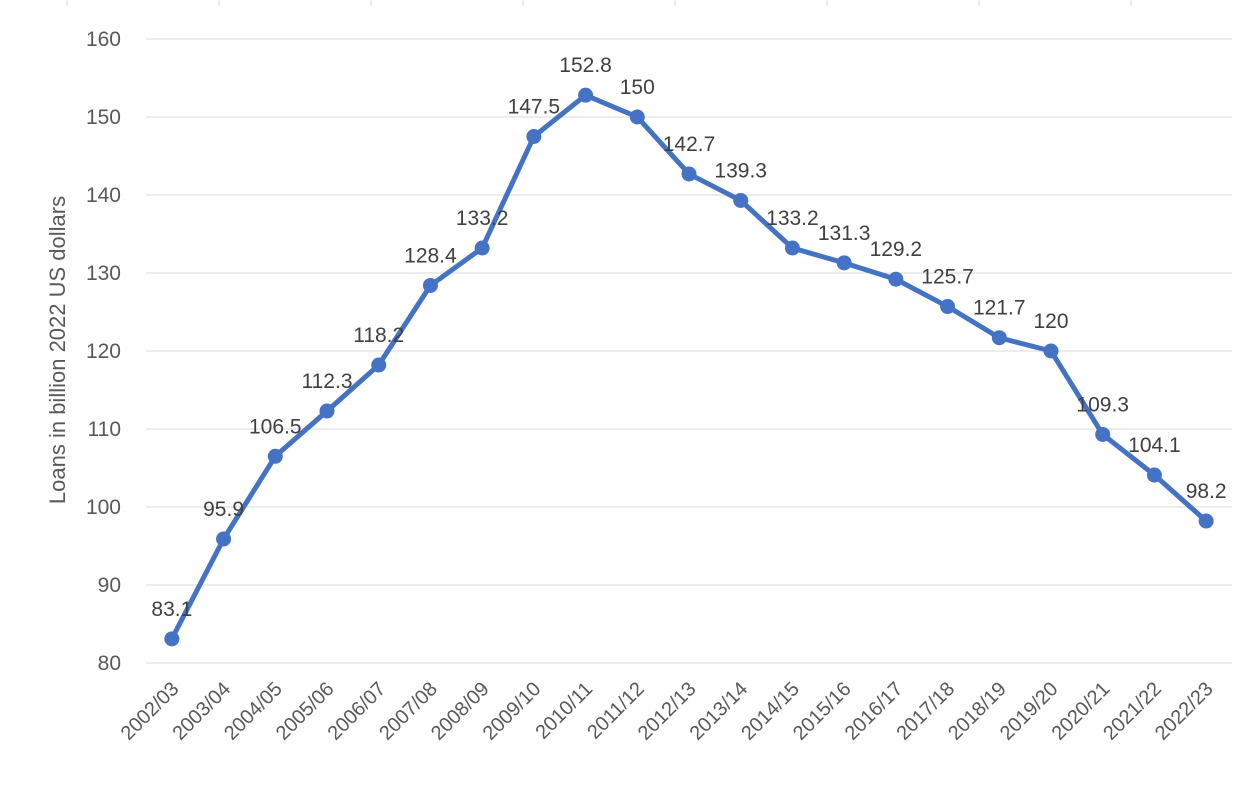  What do you see at coordinates (103, 273) in the screenshot?
I see `y-tick-label: 130` at bounding box center [103, 273].